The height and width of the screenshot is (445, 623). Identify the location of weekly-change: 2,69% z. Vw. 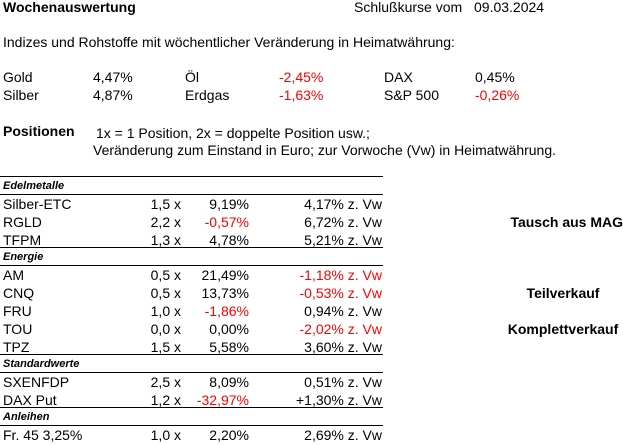
(343, 435).